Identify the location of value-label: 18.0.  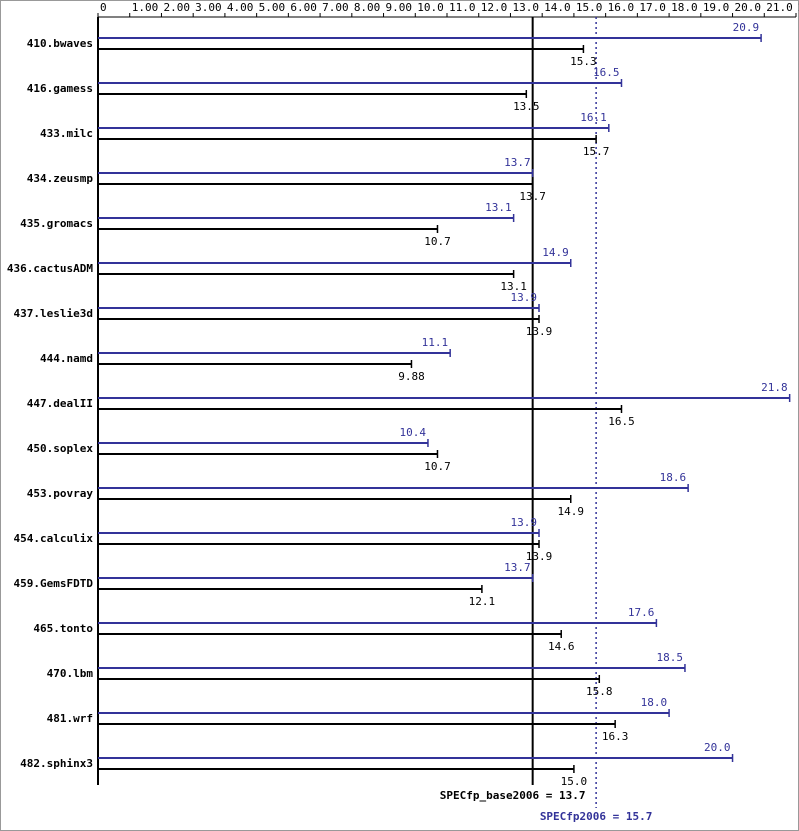
(654, 702).